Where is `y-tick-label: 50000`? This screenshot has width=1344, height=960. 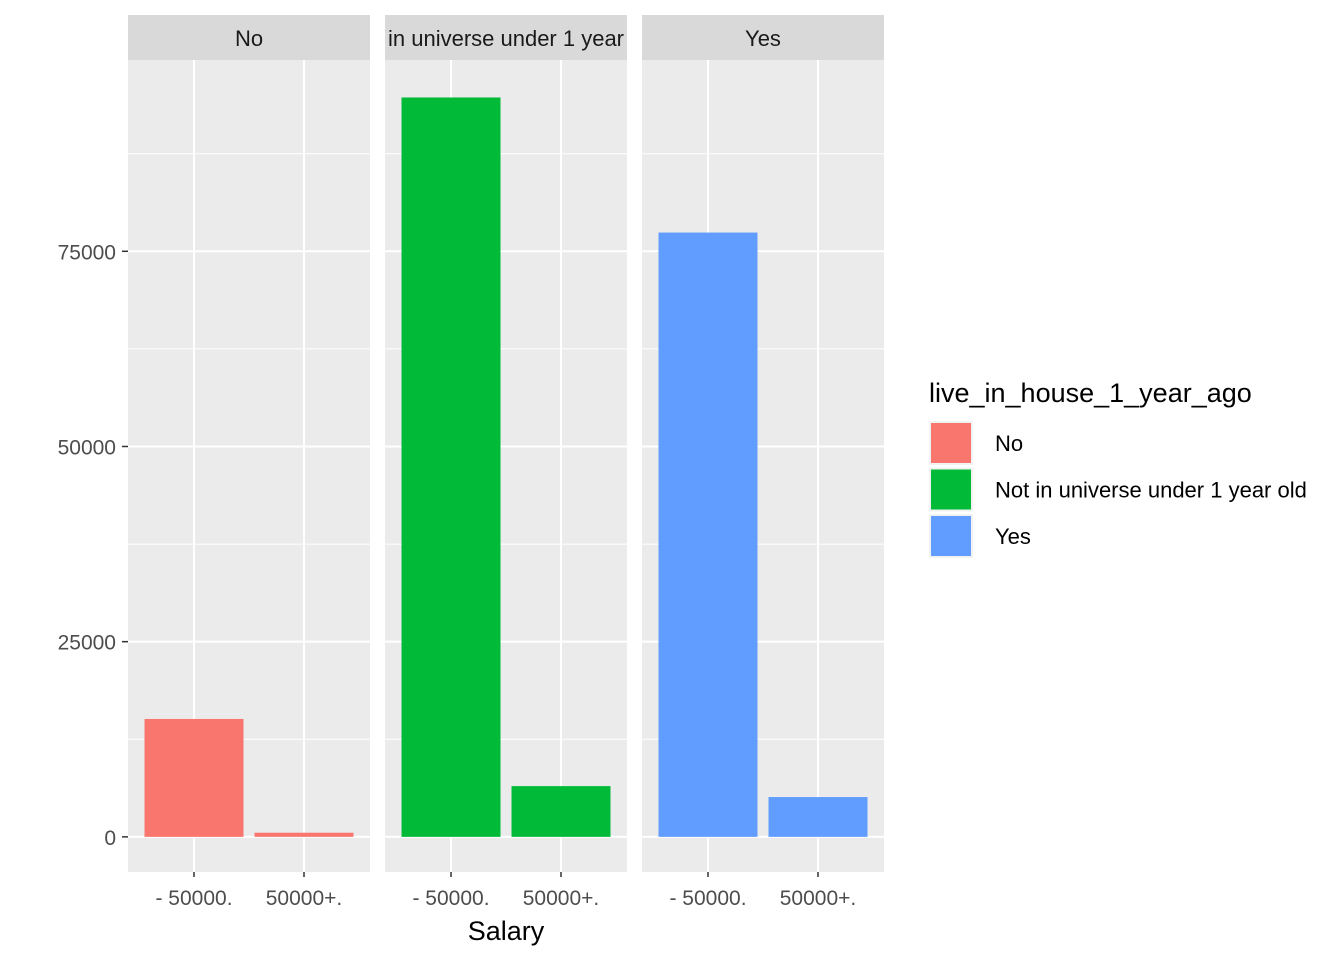 y-tick-label: 50000 is located at coordinates (87, 447).